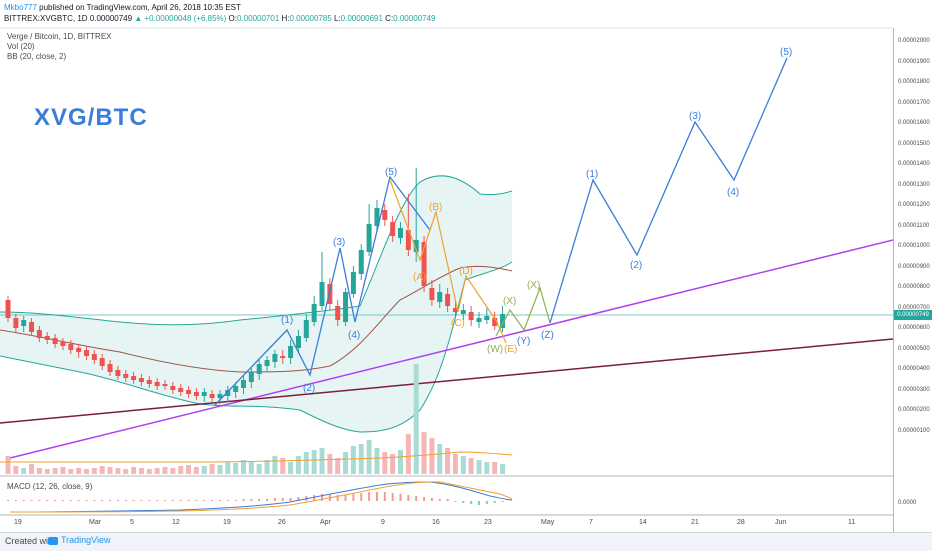  What do you see at coordinates (50, 486) in the screenshot?
I see `macd-indicator-label: MACD (12, 26, close, 9)` at bounding box center [50, 486].